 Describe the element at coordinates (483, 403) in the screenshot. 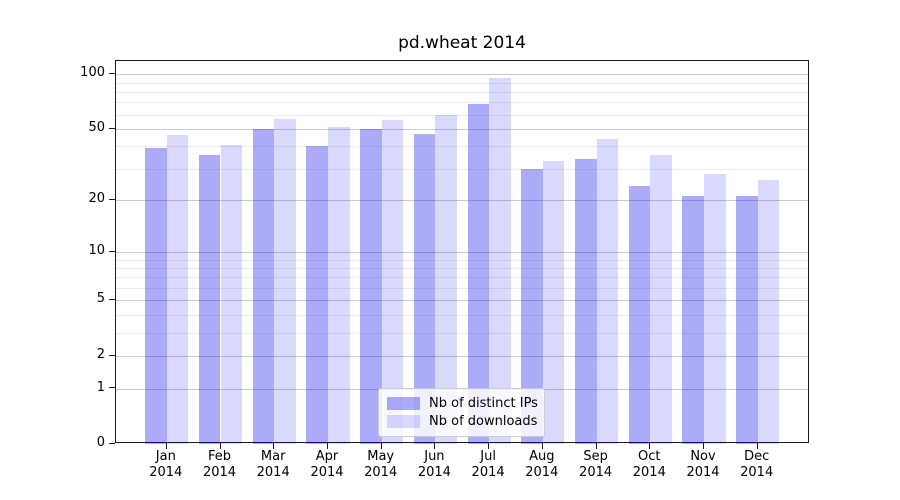

I see `legend-label: Nb of distinct IPs` at that location.